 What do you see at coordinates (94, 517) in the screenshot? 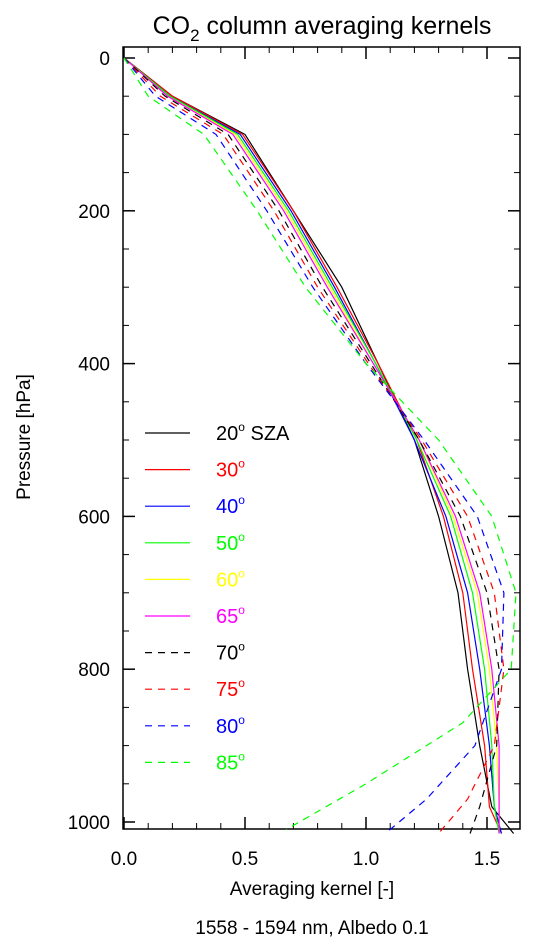
I see `y-tick-label: 600` at bounding box center [94, 517].